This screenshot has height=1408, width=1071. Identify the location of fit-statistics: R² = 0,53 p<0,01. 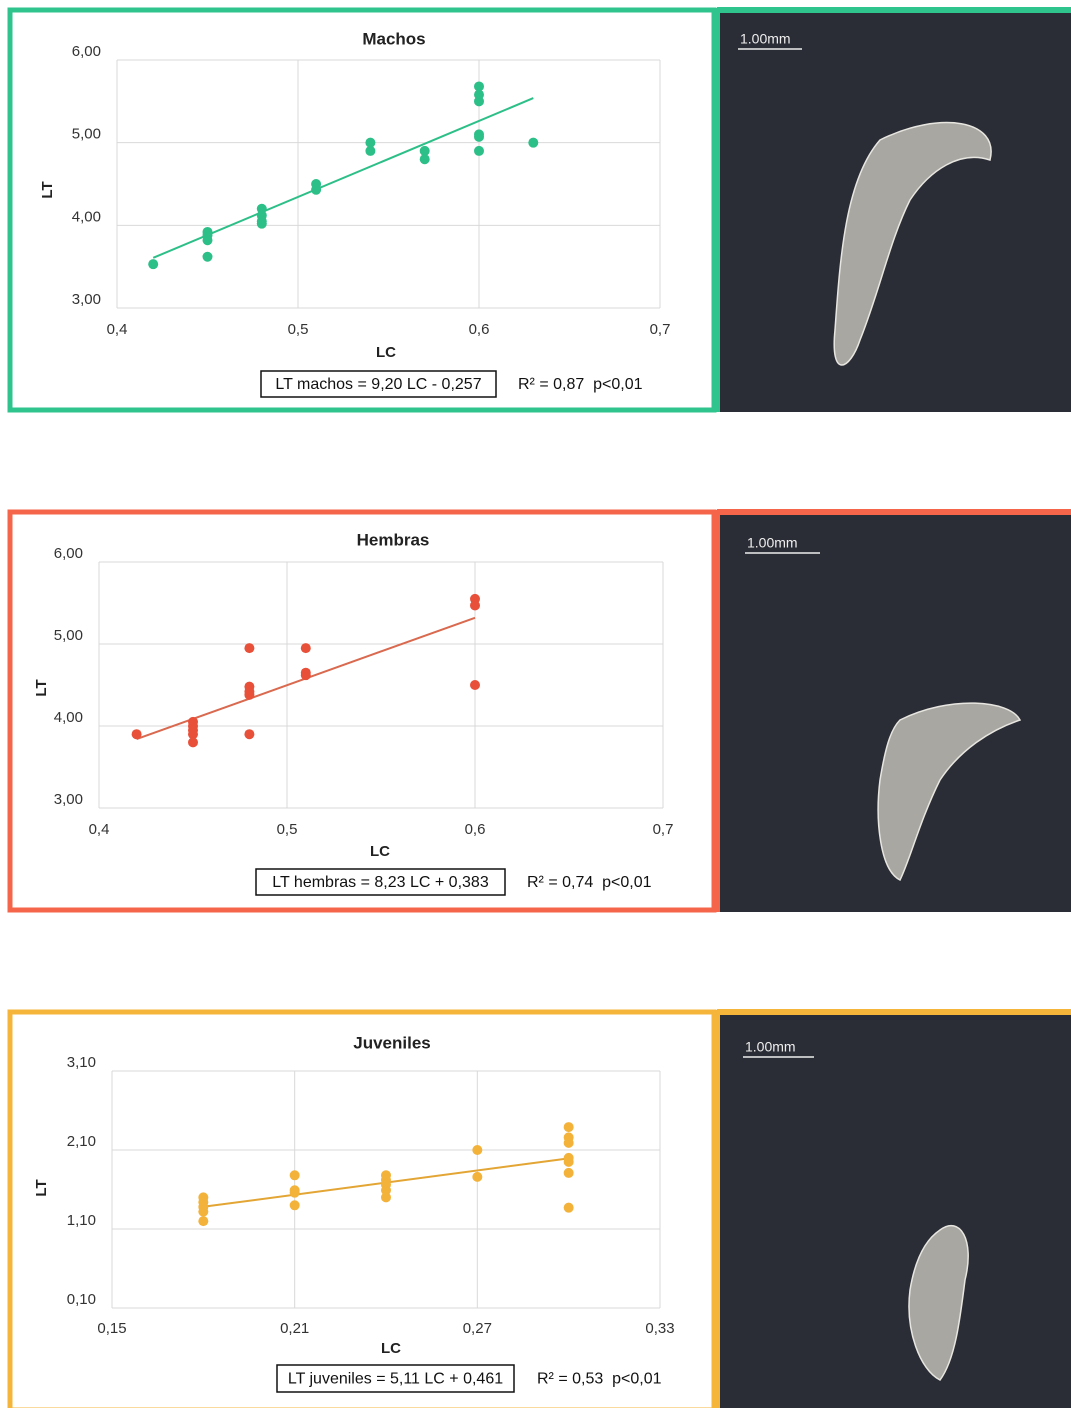
(599, 1379).